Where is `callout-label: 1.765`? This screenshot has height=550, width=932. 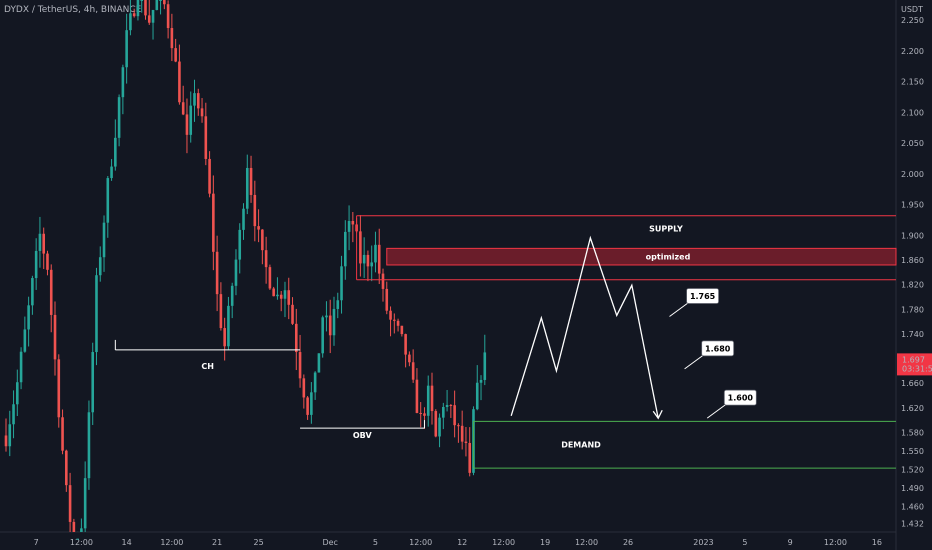 callout-label: 1.765 is located at coordinates (703, 296).